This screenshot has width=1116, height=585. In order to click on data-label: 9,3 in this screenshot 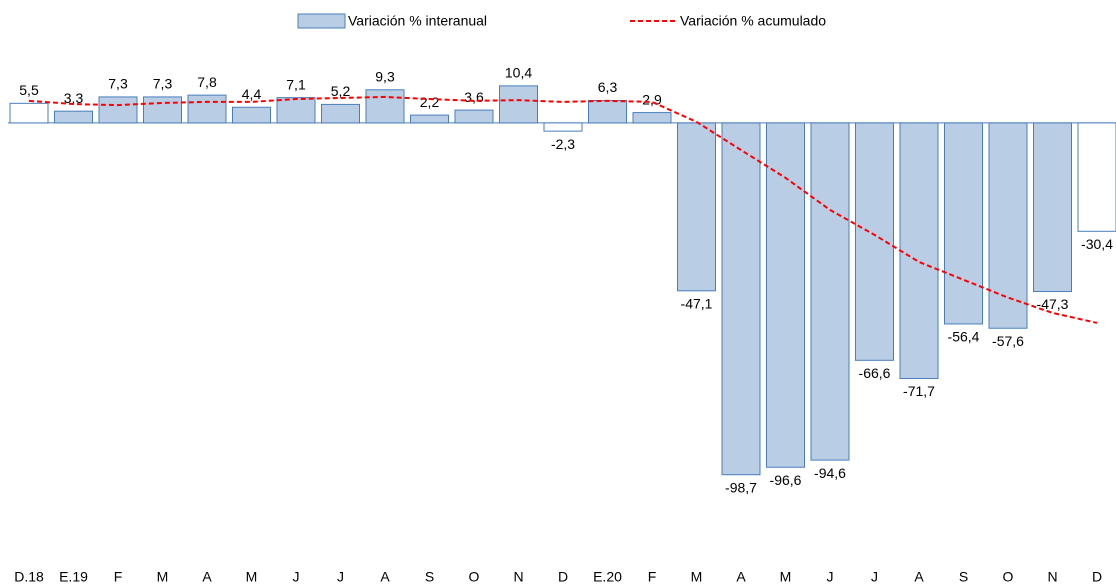, I will do `click(385, 76)`.